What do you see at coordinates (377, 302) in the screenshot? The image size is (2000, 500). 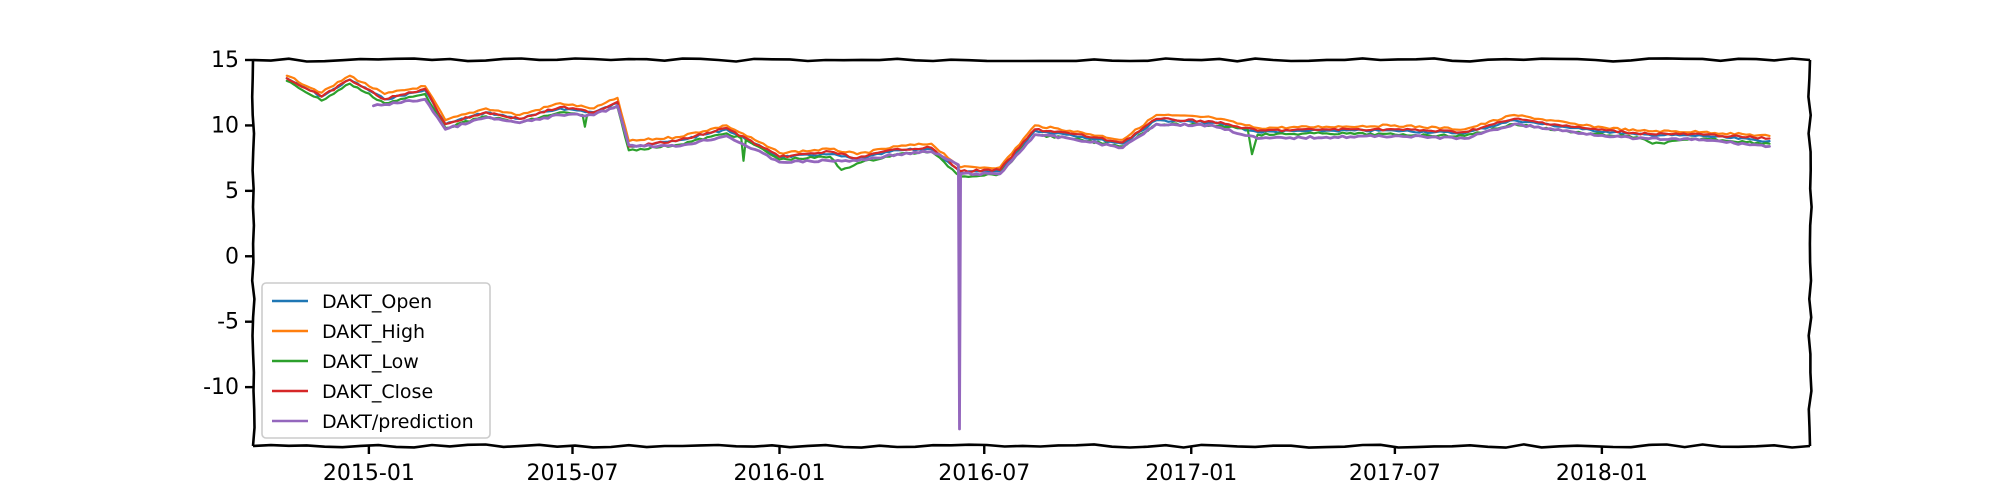 I see `legend-label: DAKT_Open` at bounding box center [377, 302].